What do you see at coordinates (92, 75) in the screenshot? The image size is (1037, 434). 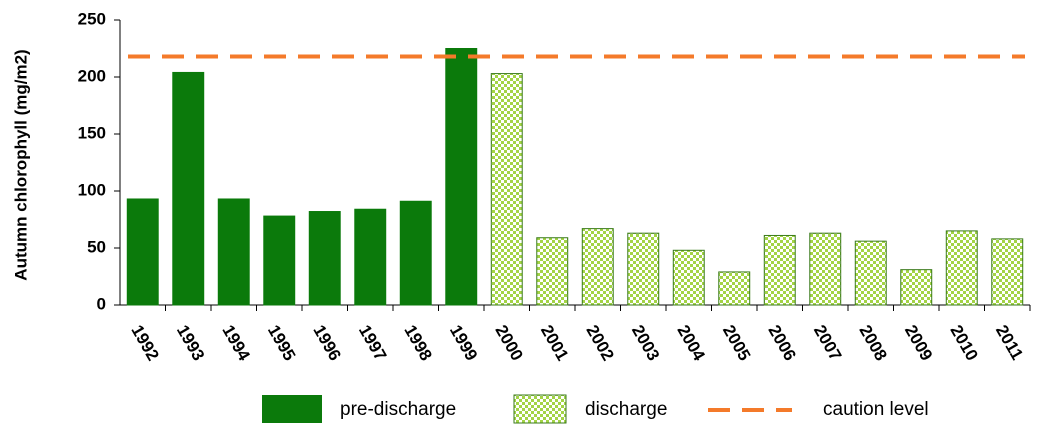 I see `y-tick-label: 200` at bounding box center [92, 75].